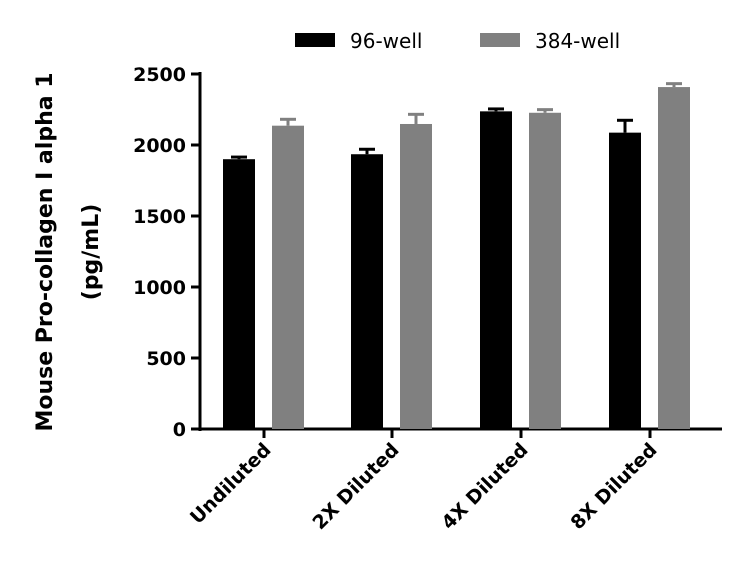 The image size is (750, 581). Describe the element at coordinates (166, 359) in the screenshot. I see `y-tick-label: 500` at that location.